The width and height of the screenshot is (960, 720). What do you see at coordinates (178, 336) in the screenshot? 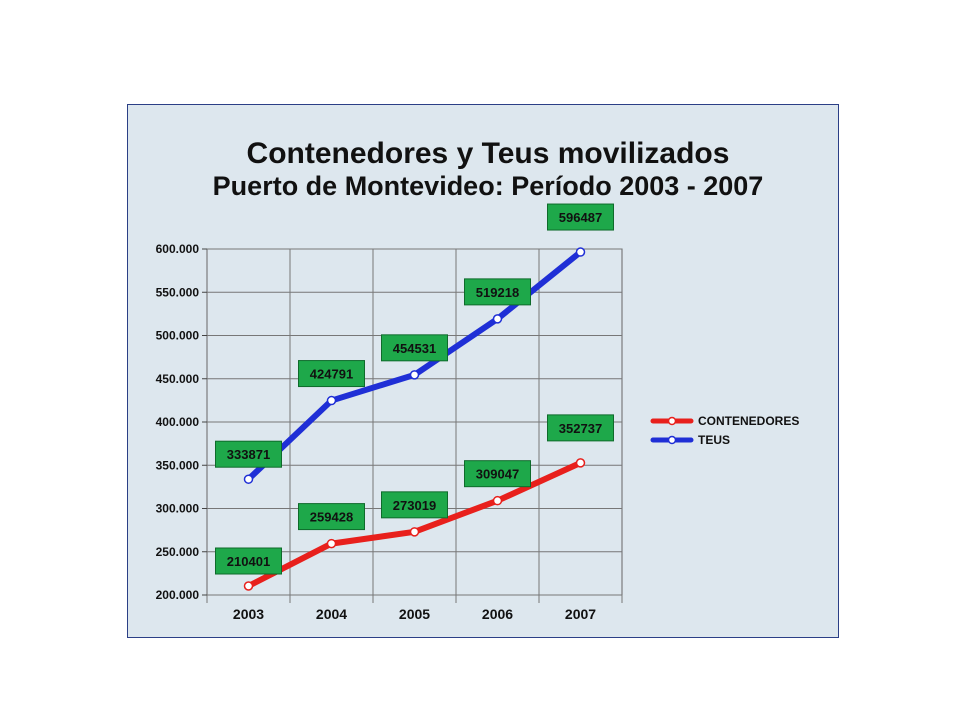
I see `y-tick-label: 500.000` at bounding box center [178, 336].